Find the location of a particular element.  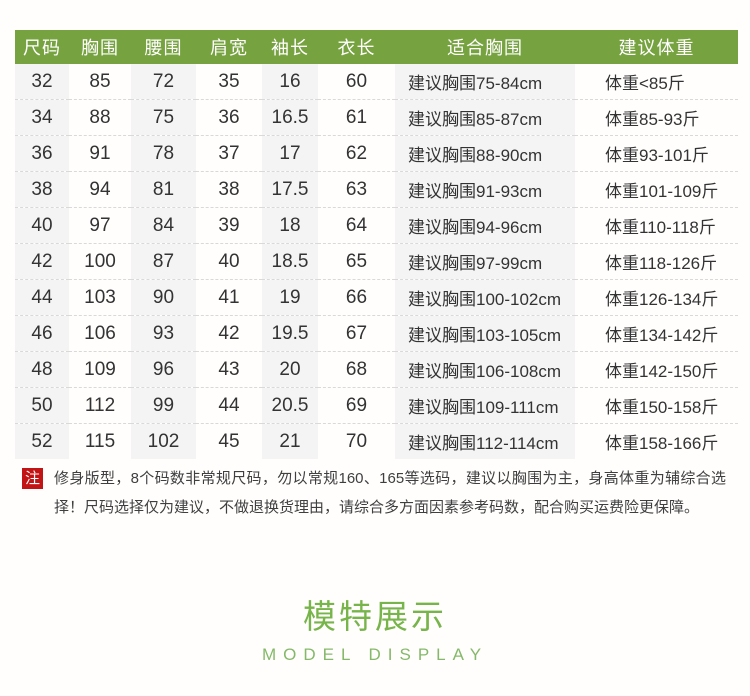

table-header-row: 尺码 胸围 腰围 肩宽 袖长 衣长 适合胸围 建议体重 is located at coordinates (376, 47).